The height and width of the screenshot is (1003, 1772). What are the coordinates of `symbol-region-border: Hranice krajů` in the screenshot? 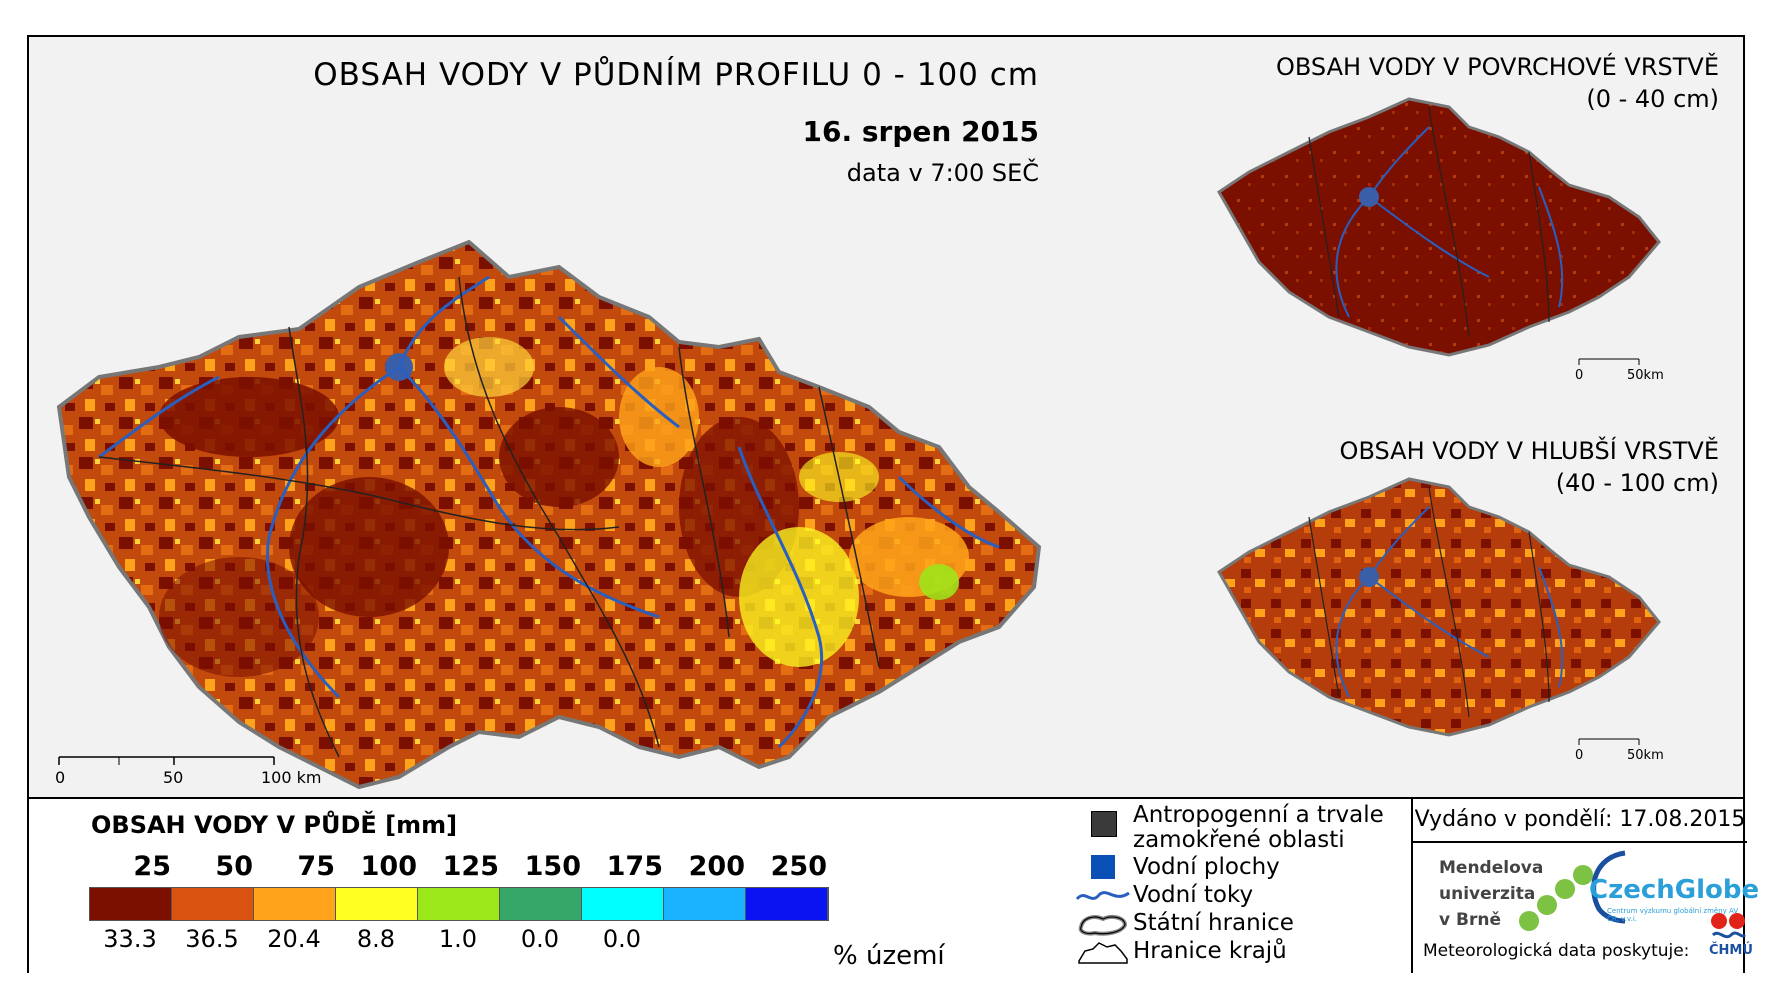 It's located at (1240, 951).